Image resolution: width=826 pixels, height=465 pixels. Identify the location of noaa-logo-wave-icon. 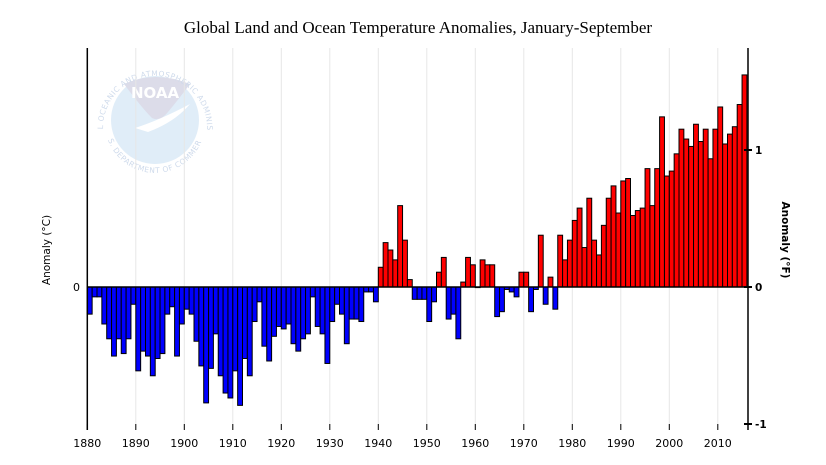
(162, 118).